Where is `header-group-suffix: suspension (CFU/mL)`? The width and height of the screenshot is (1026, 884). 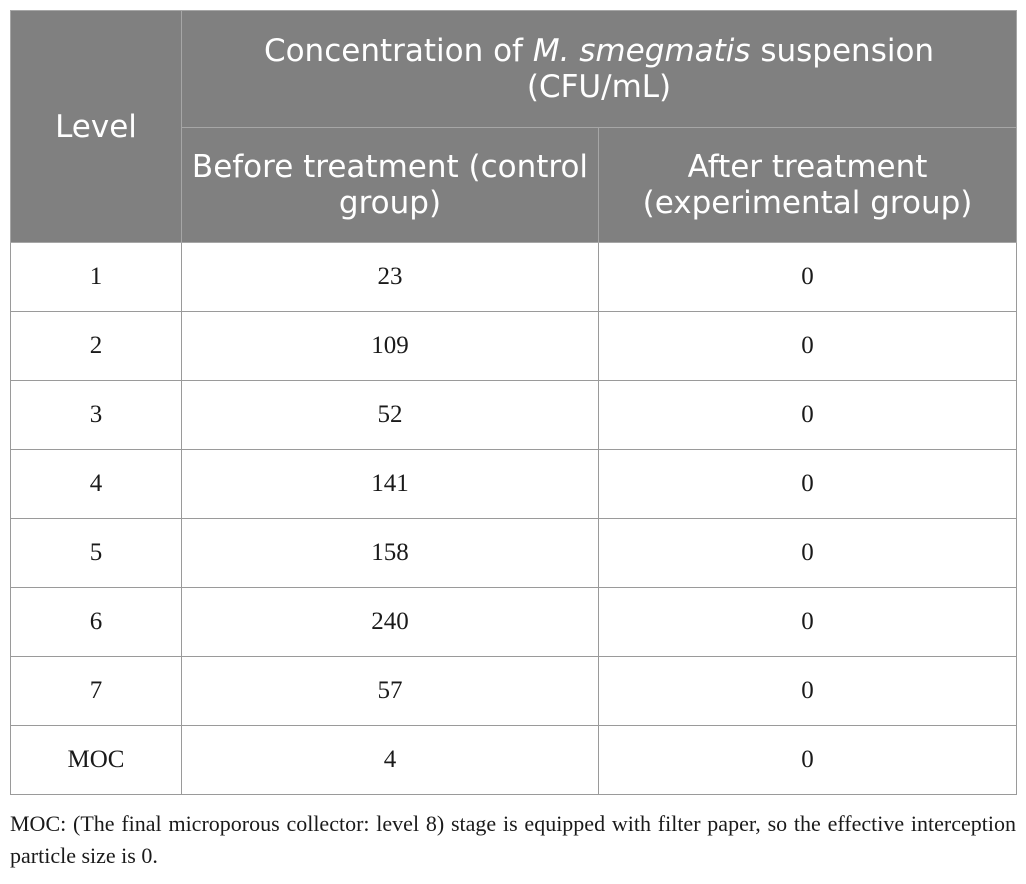
header-group-suffix: suspension (CFU/mL) is located at coordinates (730, 69).